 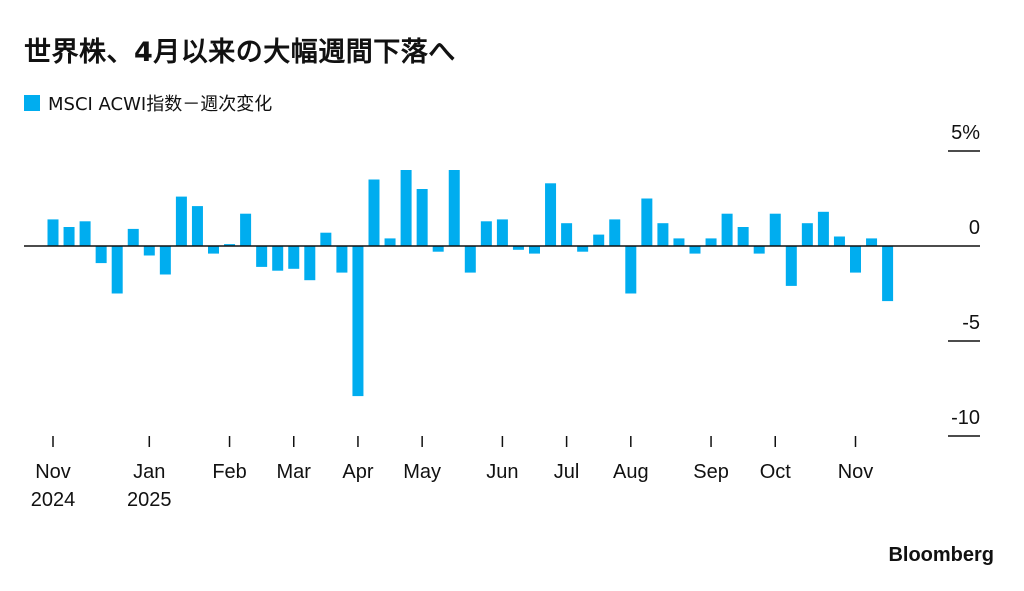 What do you see at coordinates (149, 500) in the screenshot?
I see `x-tick-year-label: 2025` at bounding box center [149, 500].